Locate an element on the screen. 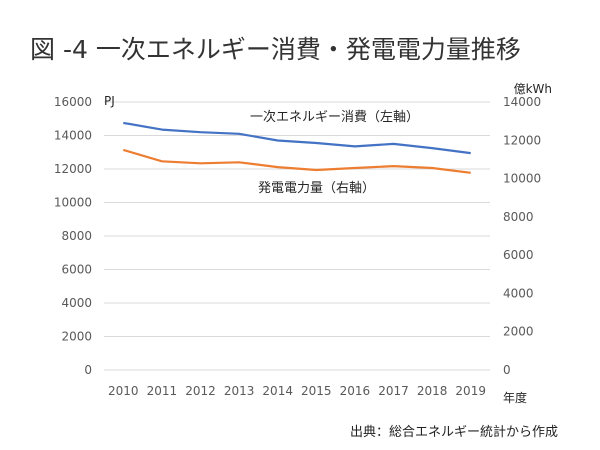 The height and width of the screenshot is (450, 600). x-tick-label: 2010 is located at coordinates (123, 391).